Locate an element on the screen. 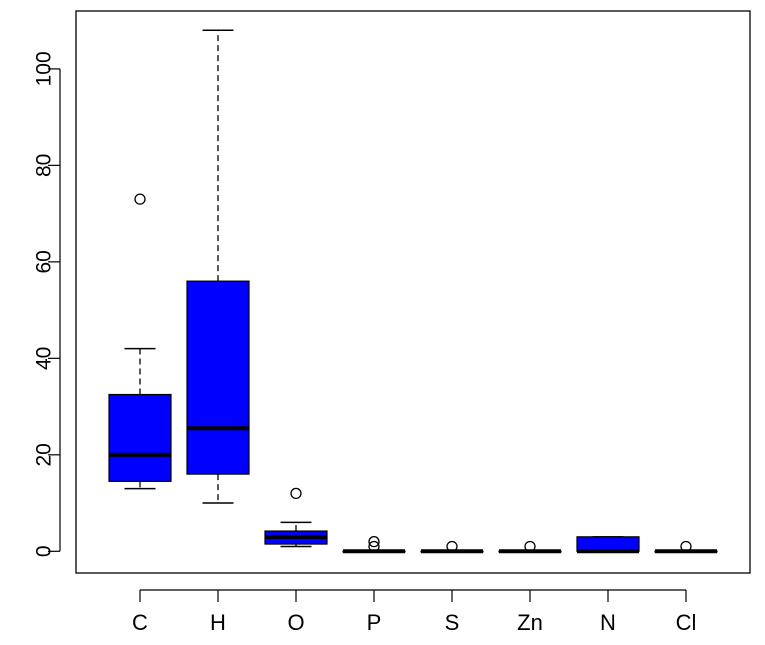  x-tick-label: H is located at coordinates (218, 622).